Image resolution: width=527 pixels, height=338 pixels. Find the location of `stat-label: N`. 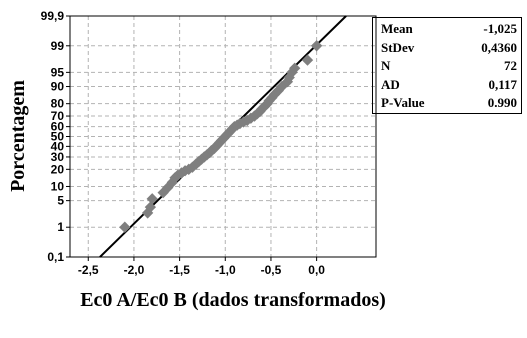

stat-label: N is located at coordinates (386, 65).